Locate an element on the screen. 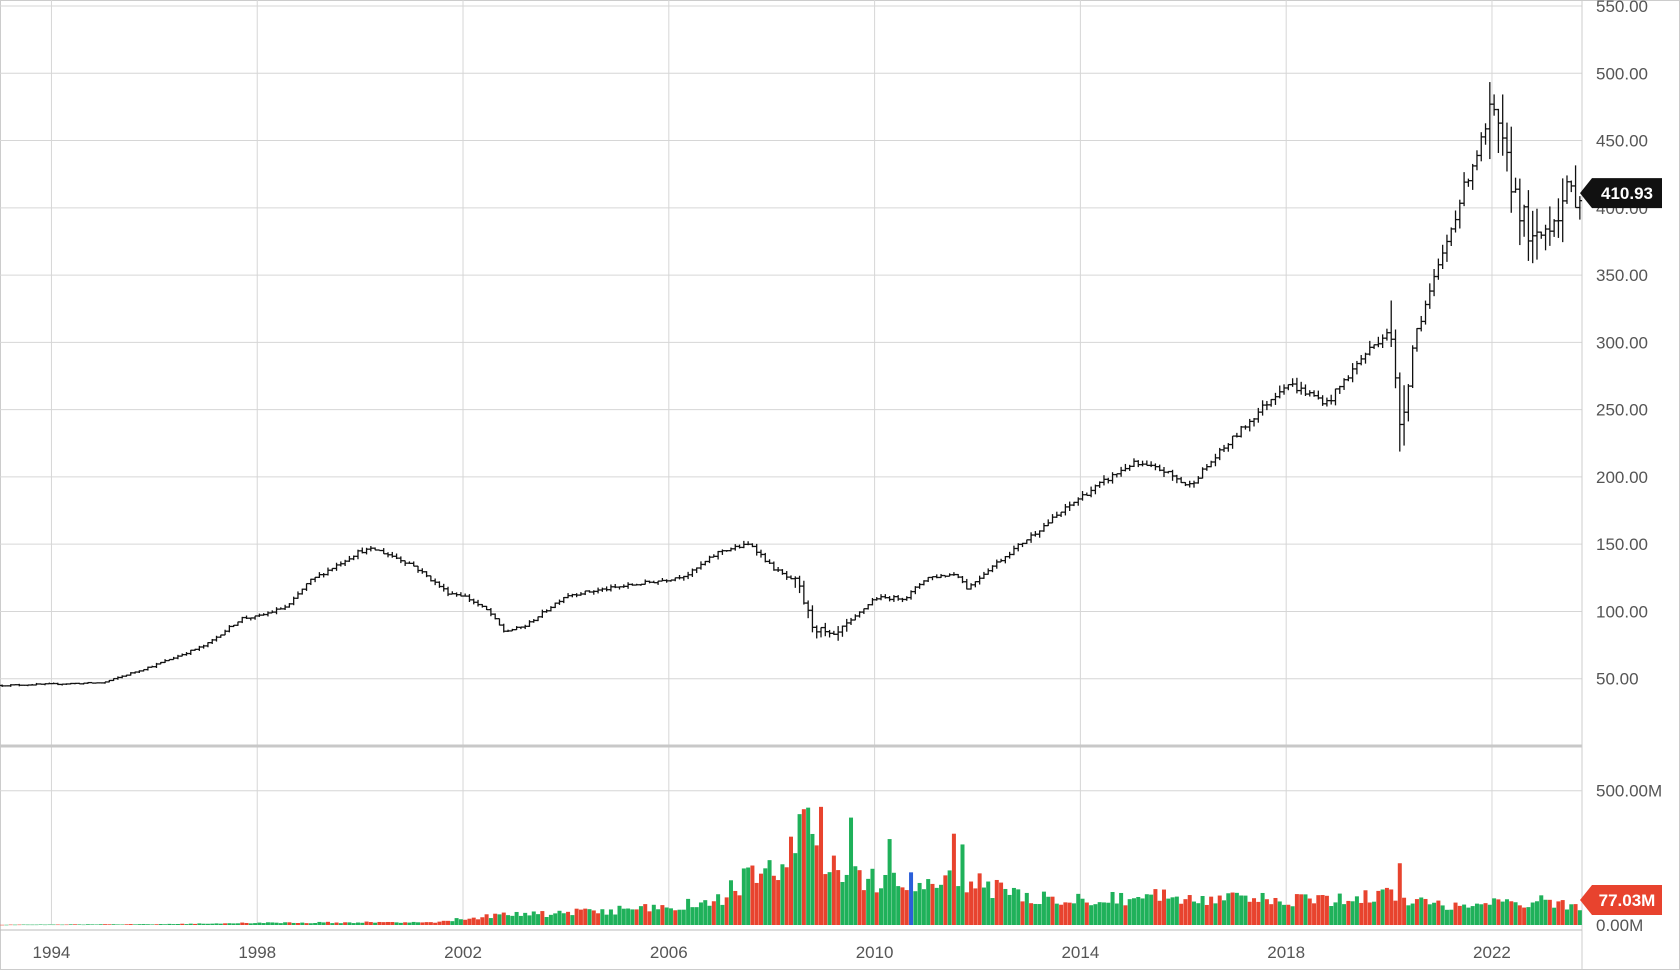 The image size is (1680, 975). price-tick-label-150.00: 150.00 is located at coordinates (1622, 544).